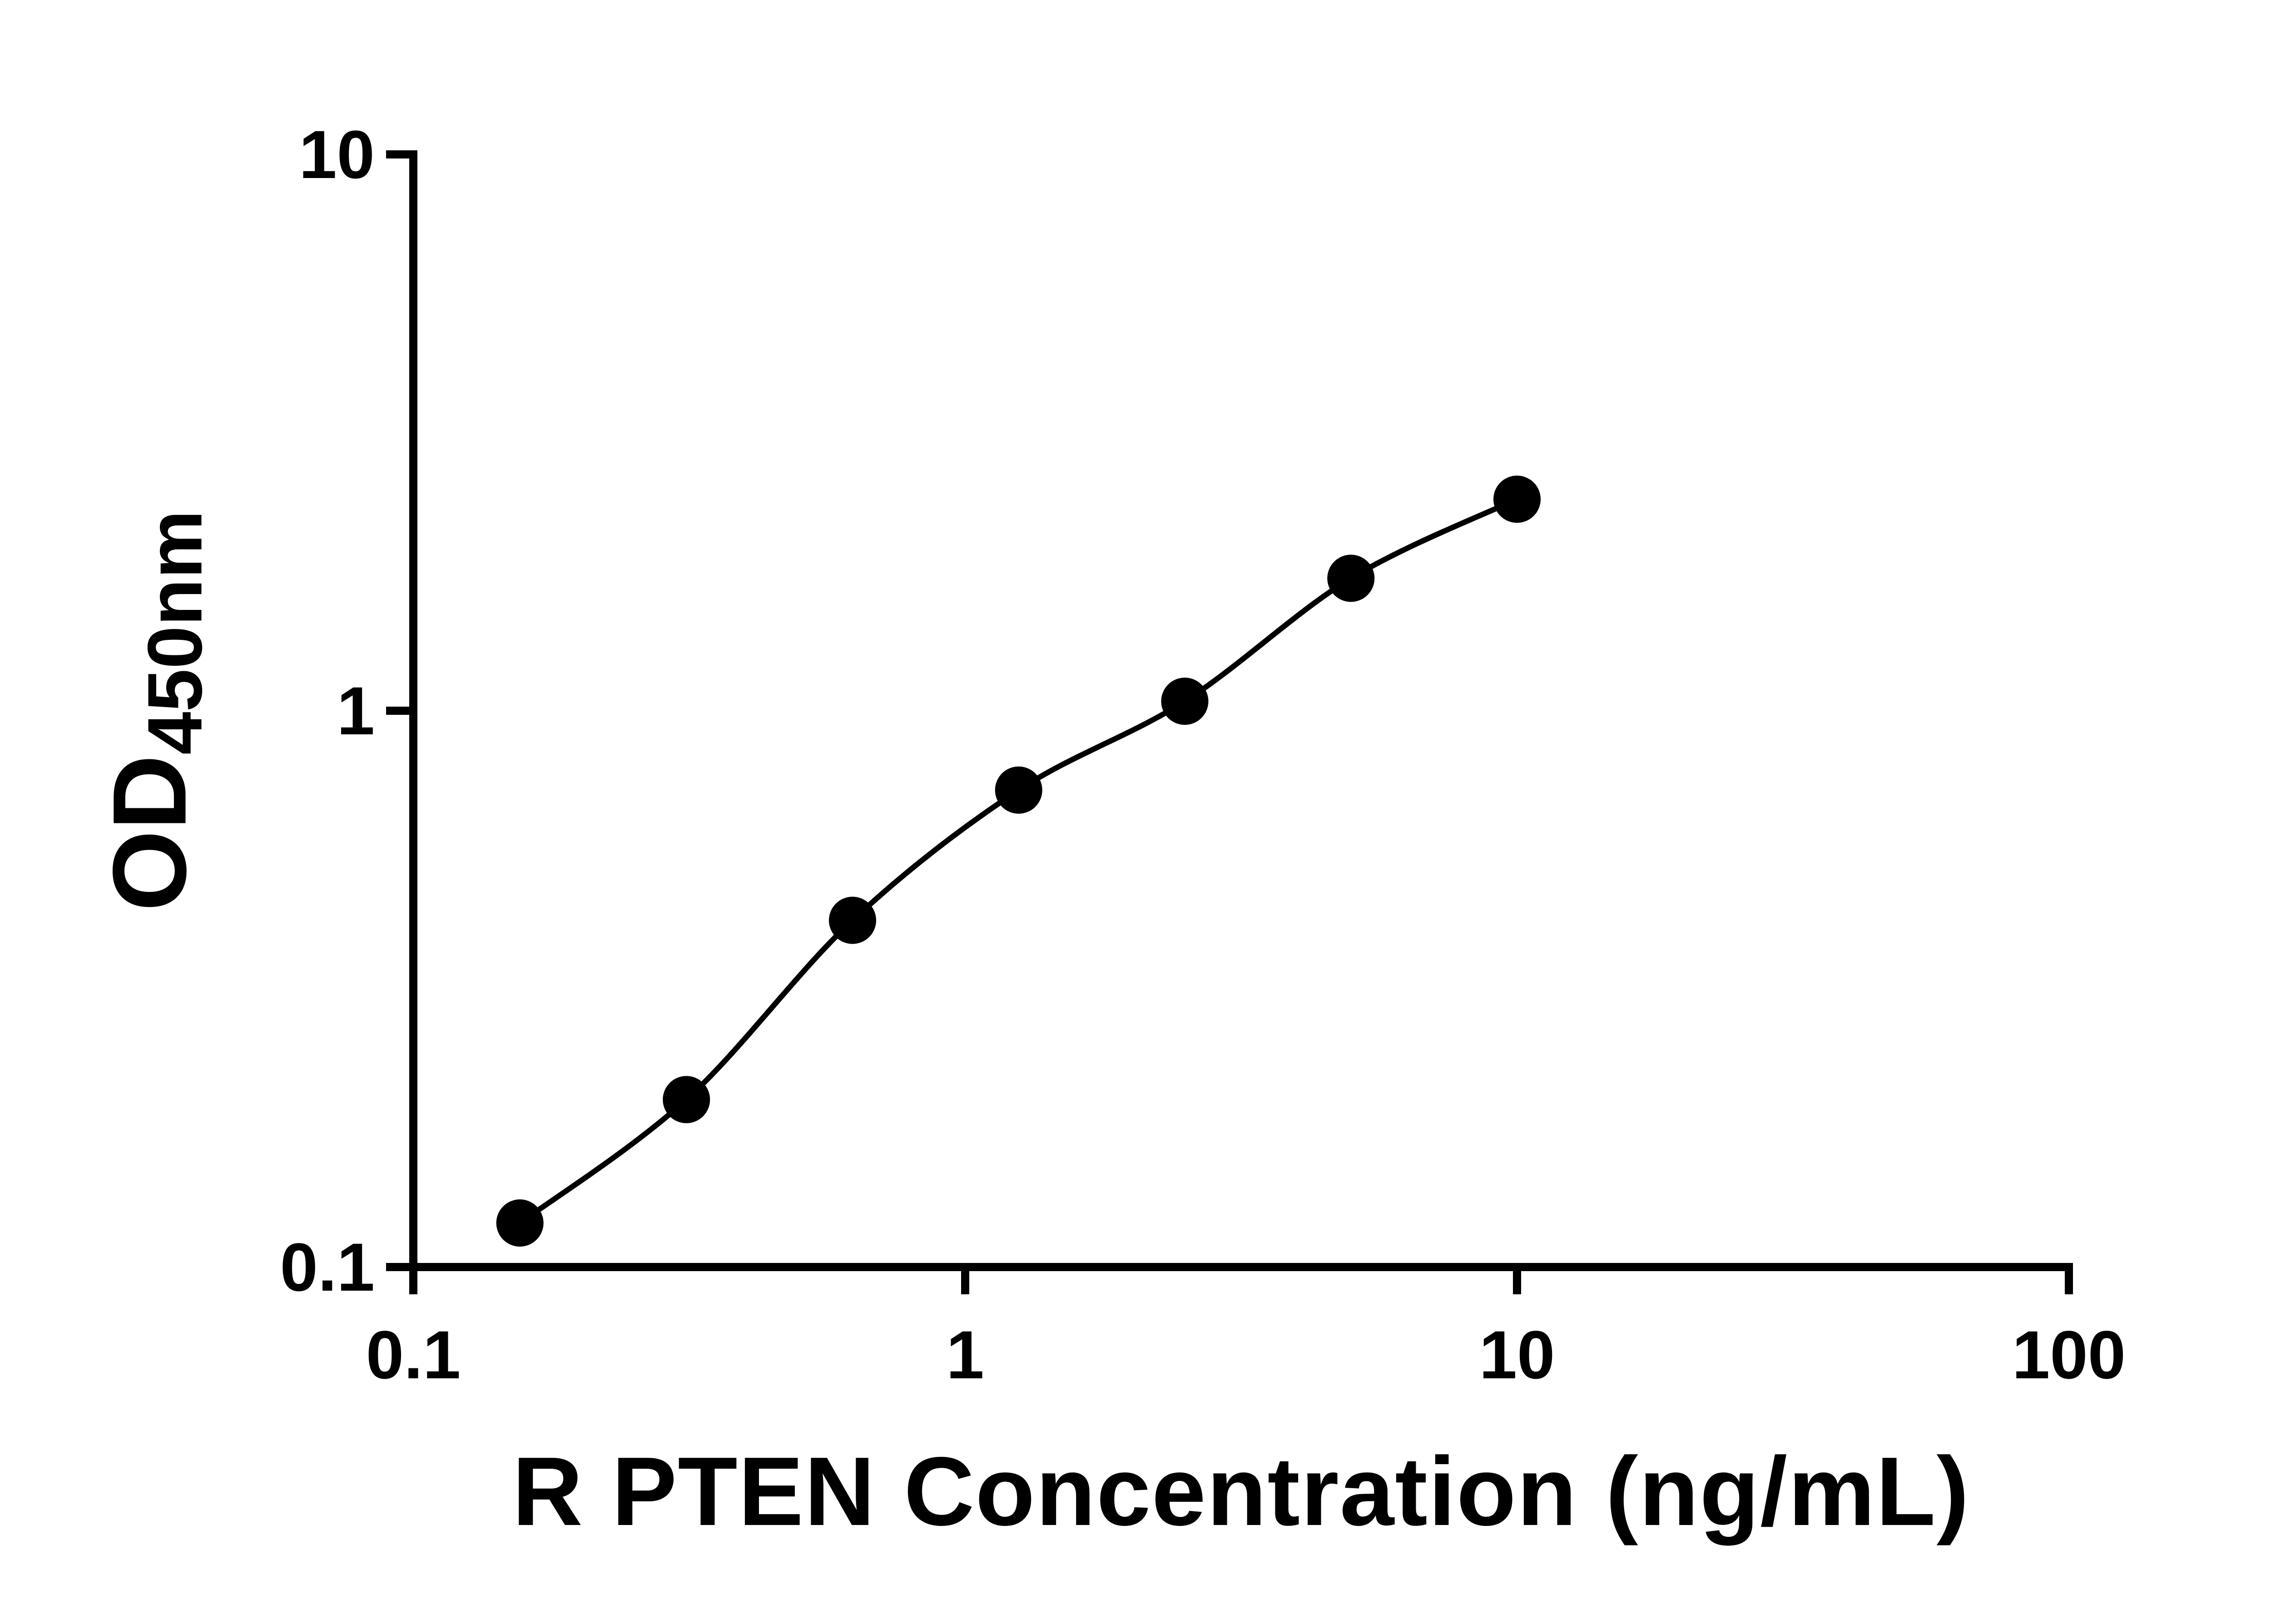 Image resolution: width=2271 pixels, height=1624 pixels. What do you see at coordinates (965, 1355) in the screenshot?
I see `x-axis-tick-label: 1` at bounding box center [965, 1355].